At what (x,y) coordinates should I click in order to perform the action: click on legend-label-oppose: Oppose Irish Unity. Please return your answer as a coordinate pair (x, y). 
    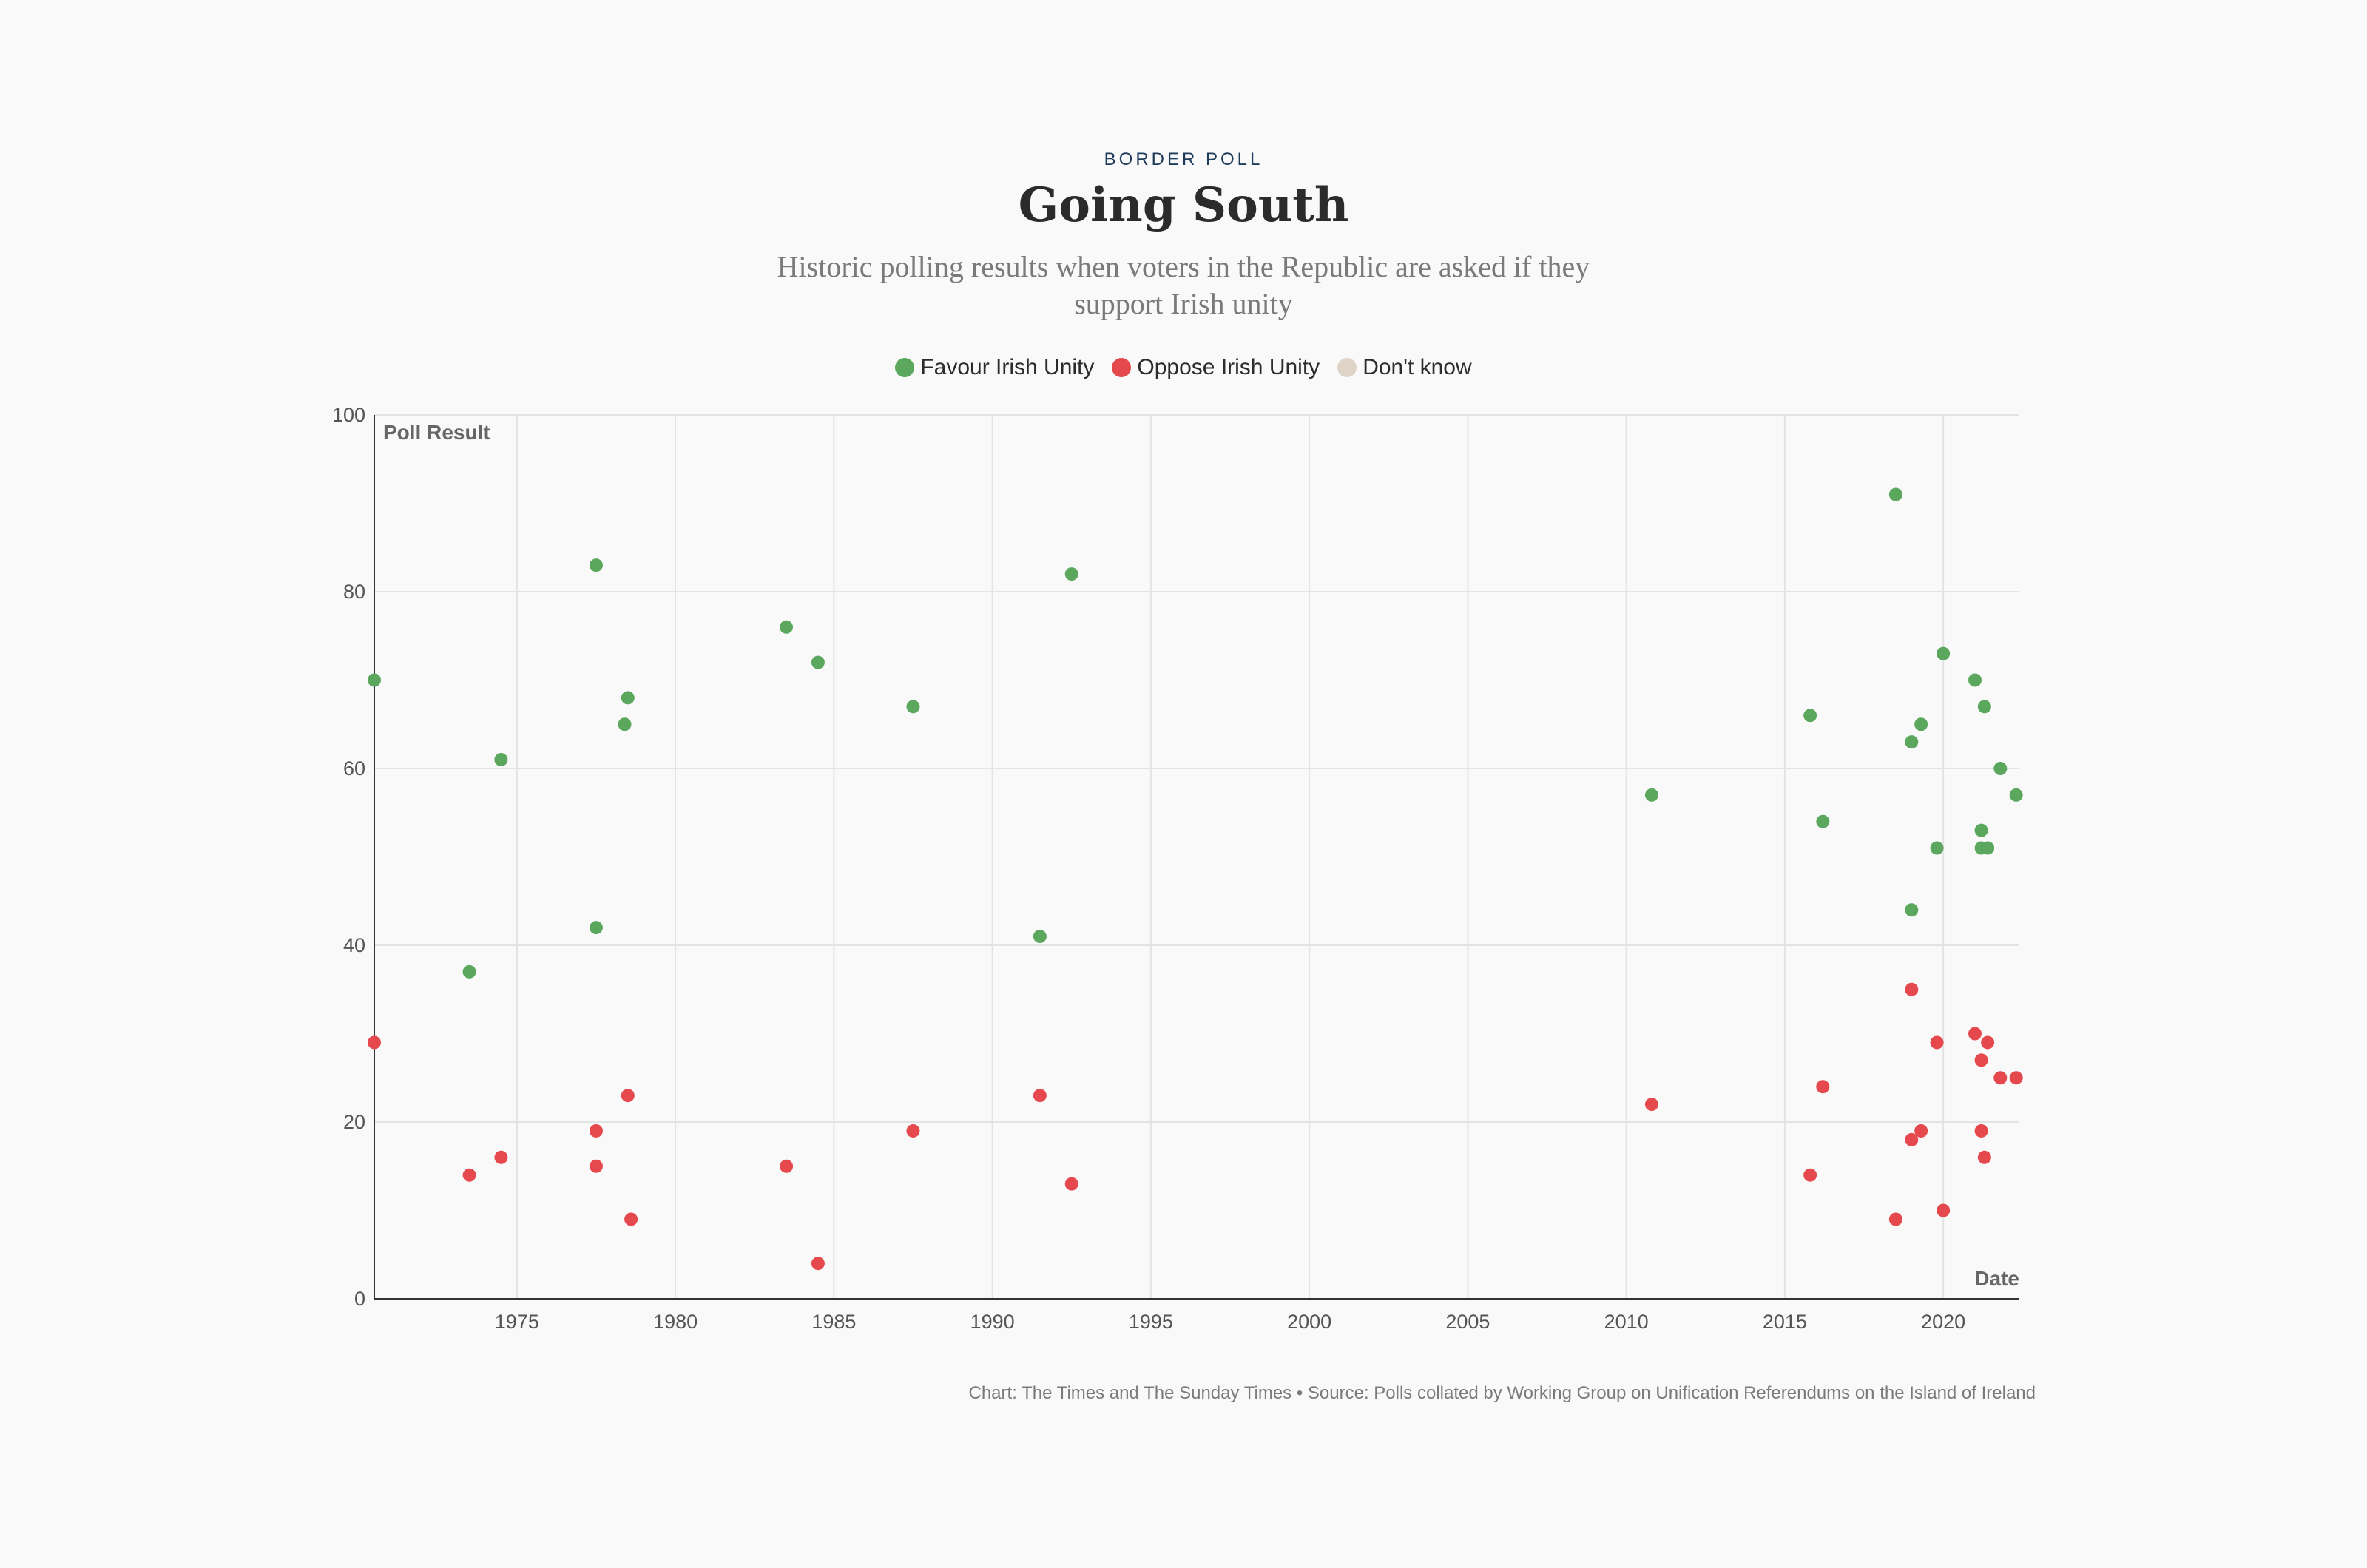
    Looking at the image, I should click on (1229, 367).